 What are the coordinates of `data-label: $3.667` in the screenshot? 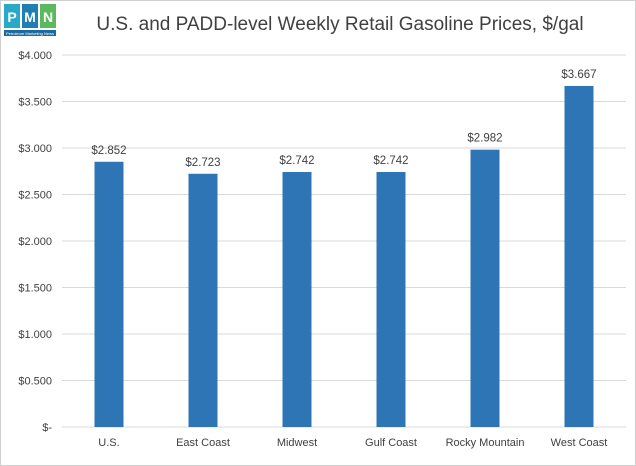 It's located at (578, 75).